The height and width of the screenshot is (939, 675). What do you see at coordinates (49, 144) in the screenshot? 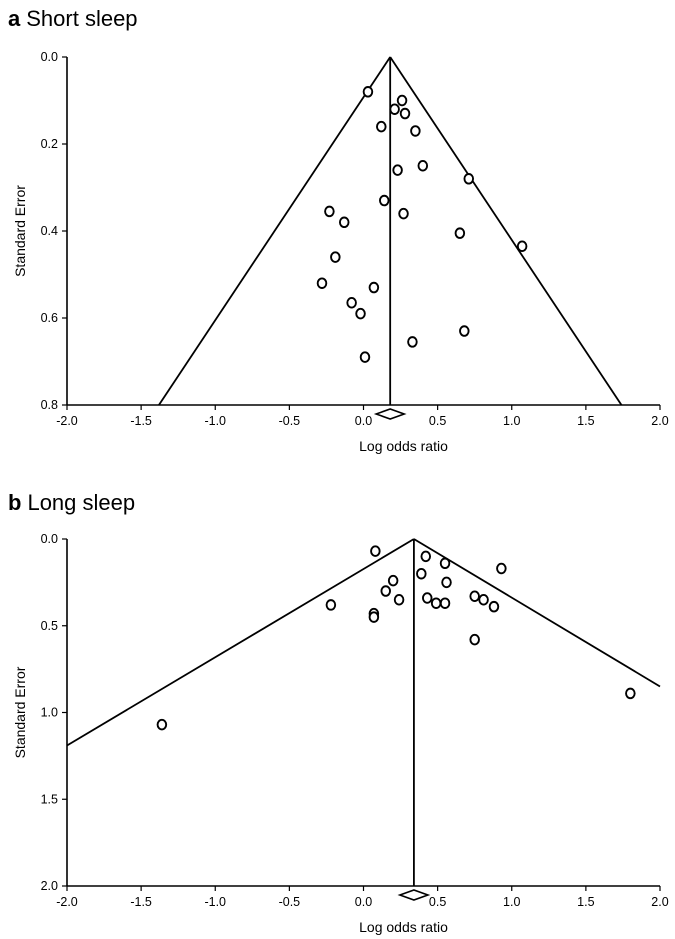
I see `y-tick-label: 0.2` at bounding box center [49, 144].